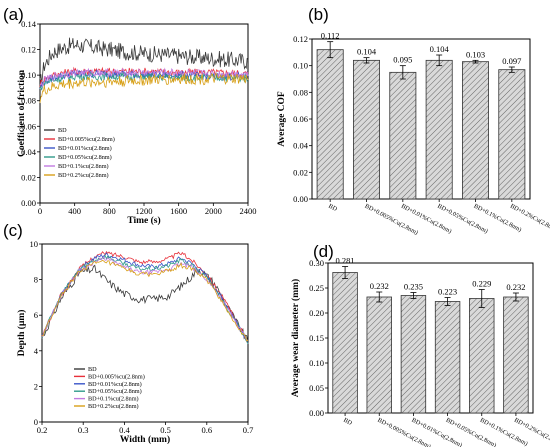  Describe the element at coordinates (124, 430) in the screenshot. I see `x-tick-label: 0.4` at that location.